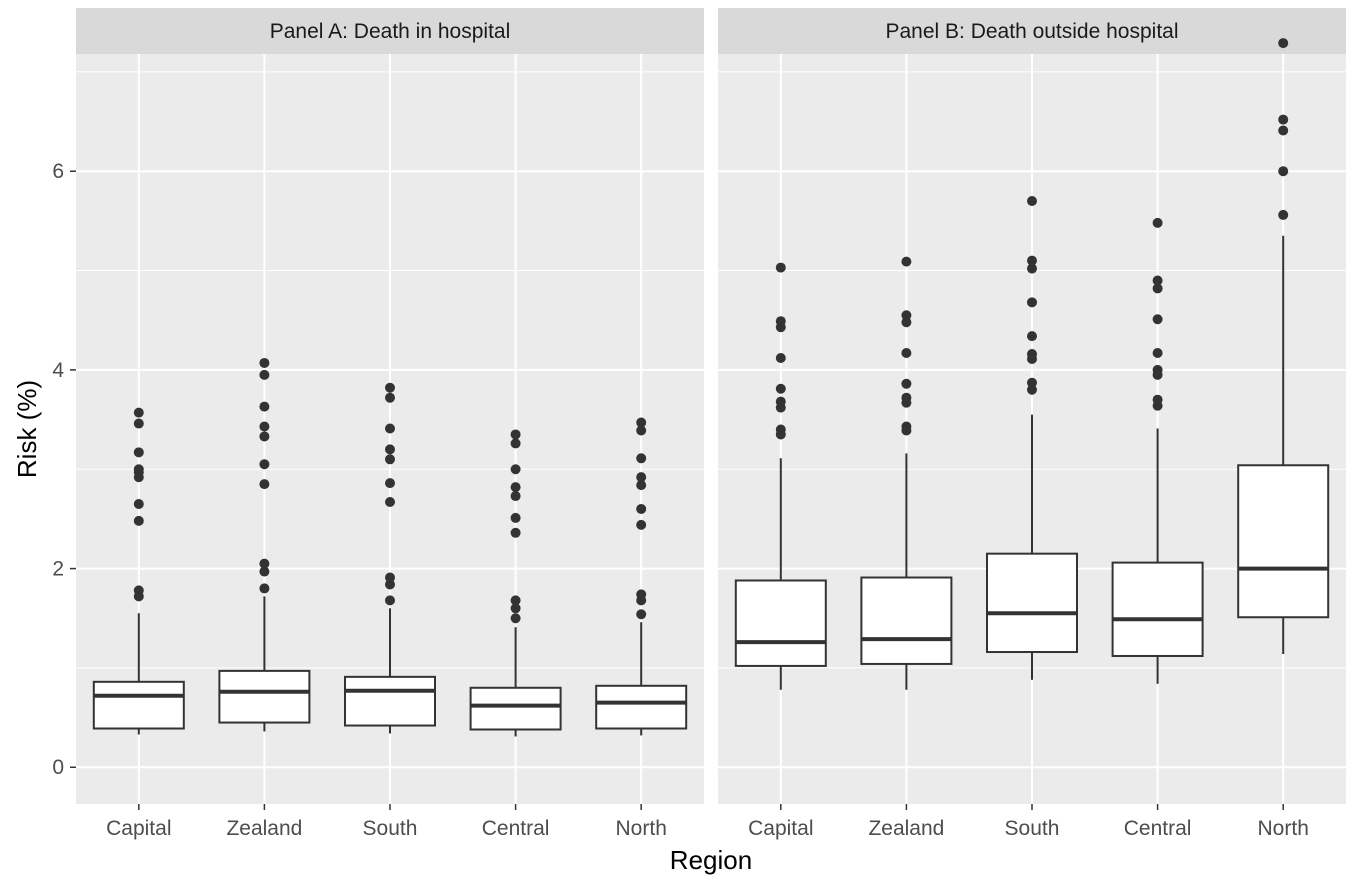 This screenshot has width=1353, height=880. What do you see at coordinates (641, 576) in the screenshot?
I see `boxplot-north` at bounding box center [641, 576].